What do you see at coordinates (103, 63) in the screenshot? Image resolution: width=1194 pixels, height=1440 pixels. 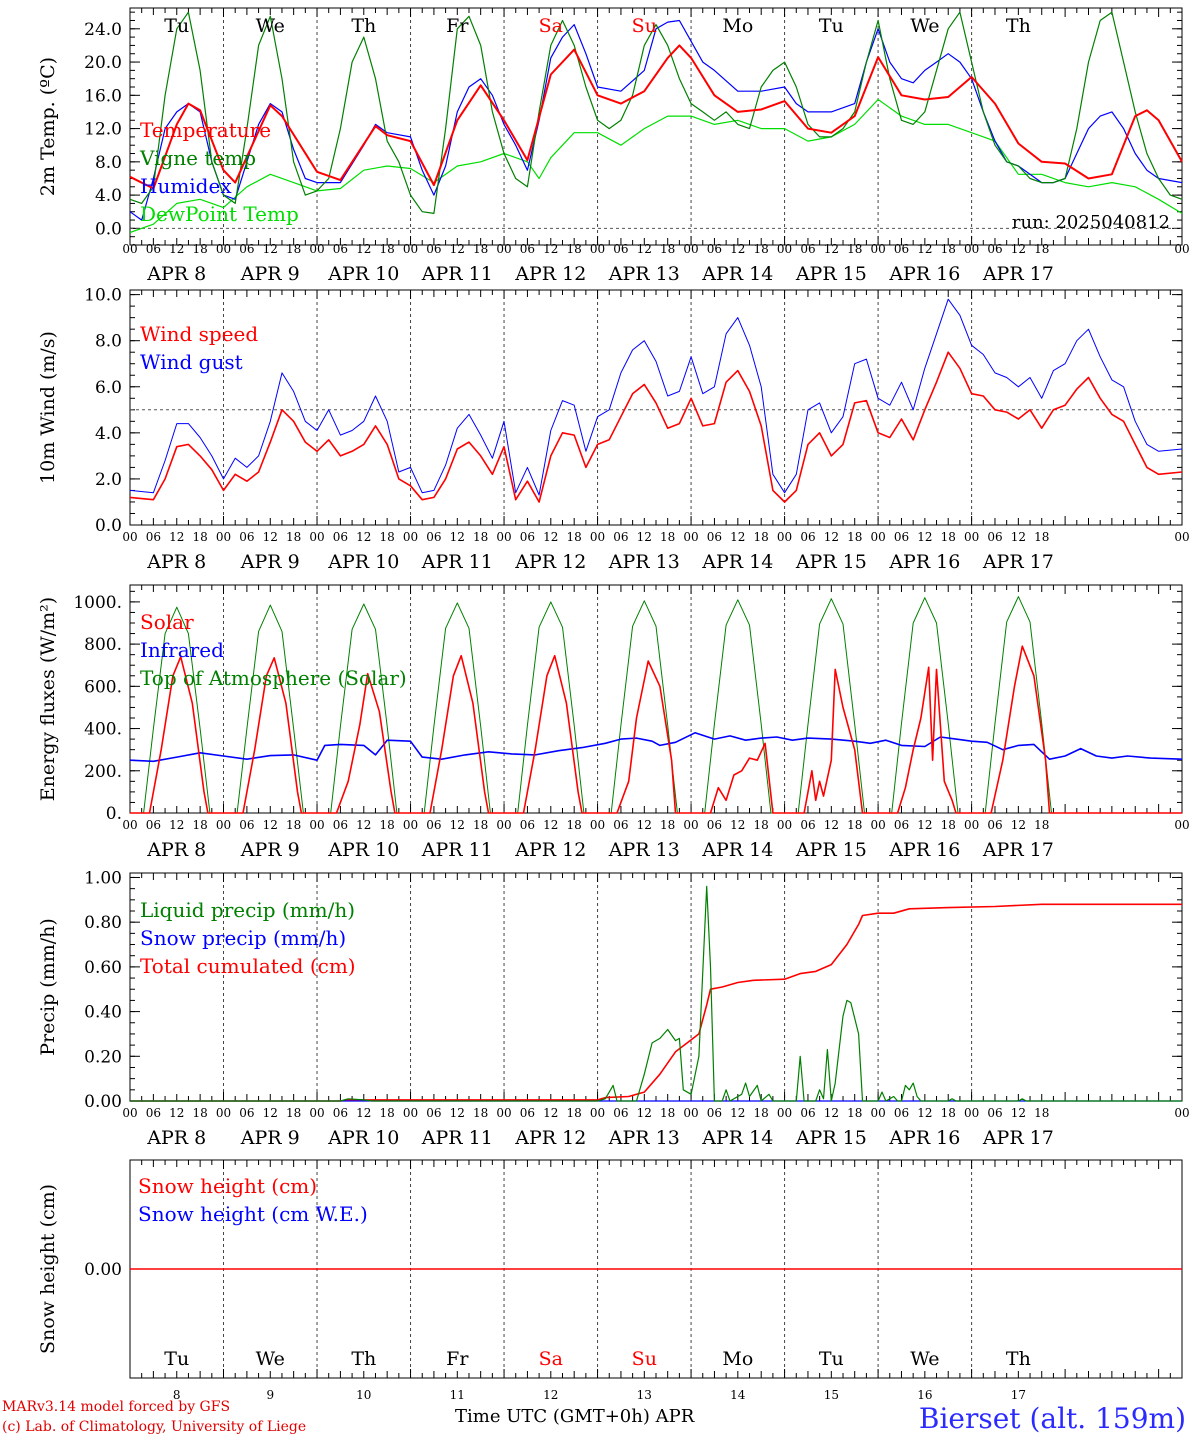 I see `y-tick-label: 20.0` at bounding box center [103, 63].